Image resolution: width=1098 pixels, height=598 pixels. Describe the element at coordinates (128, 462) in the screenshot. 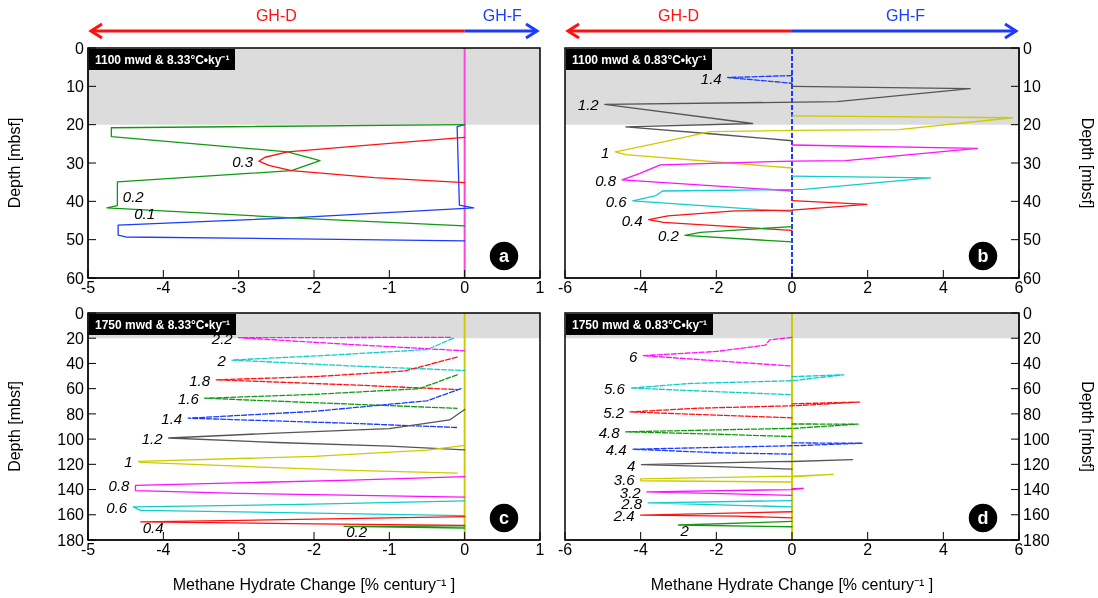

I see `series-label: 1` at that location.